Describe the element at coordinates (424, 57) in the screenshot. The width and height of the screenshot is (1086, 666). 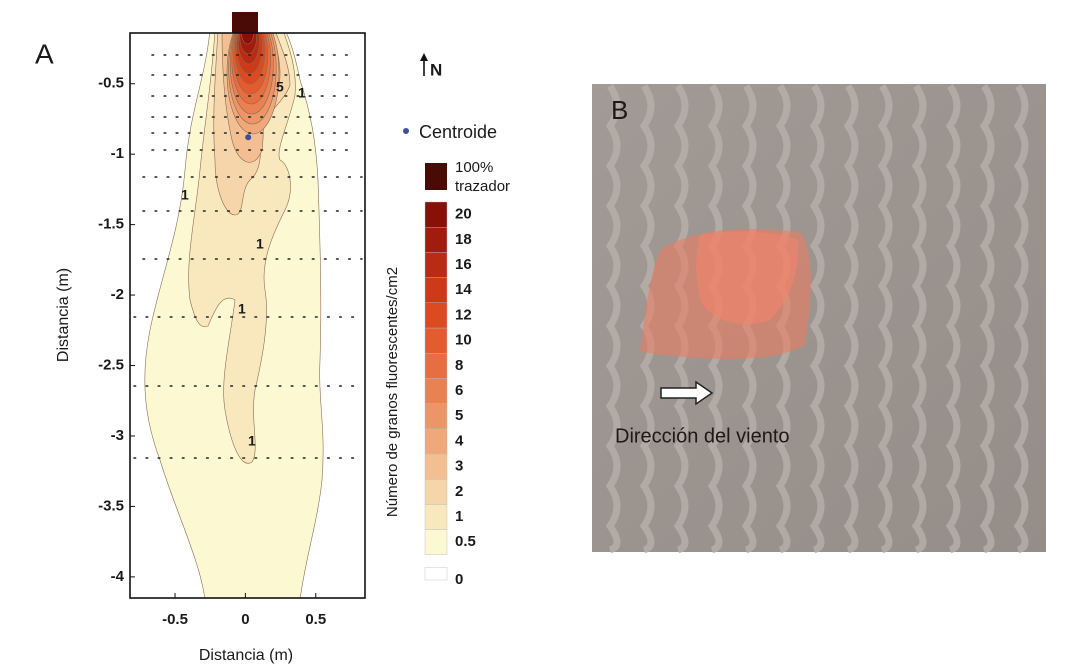
I see `north-arrow-head` at that location.